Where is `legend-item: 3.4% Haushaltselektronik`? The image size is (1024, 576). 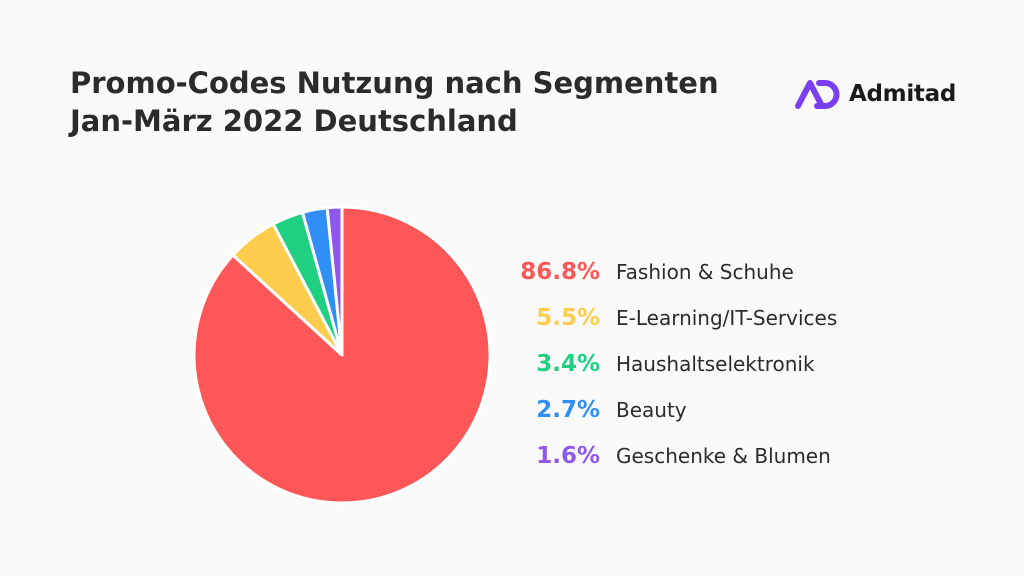 legend-item: 3.4% Haushaltselektronik is located at coordinates (668, 364).